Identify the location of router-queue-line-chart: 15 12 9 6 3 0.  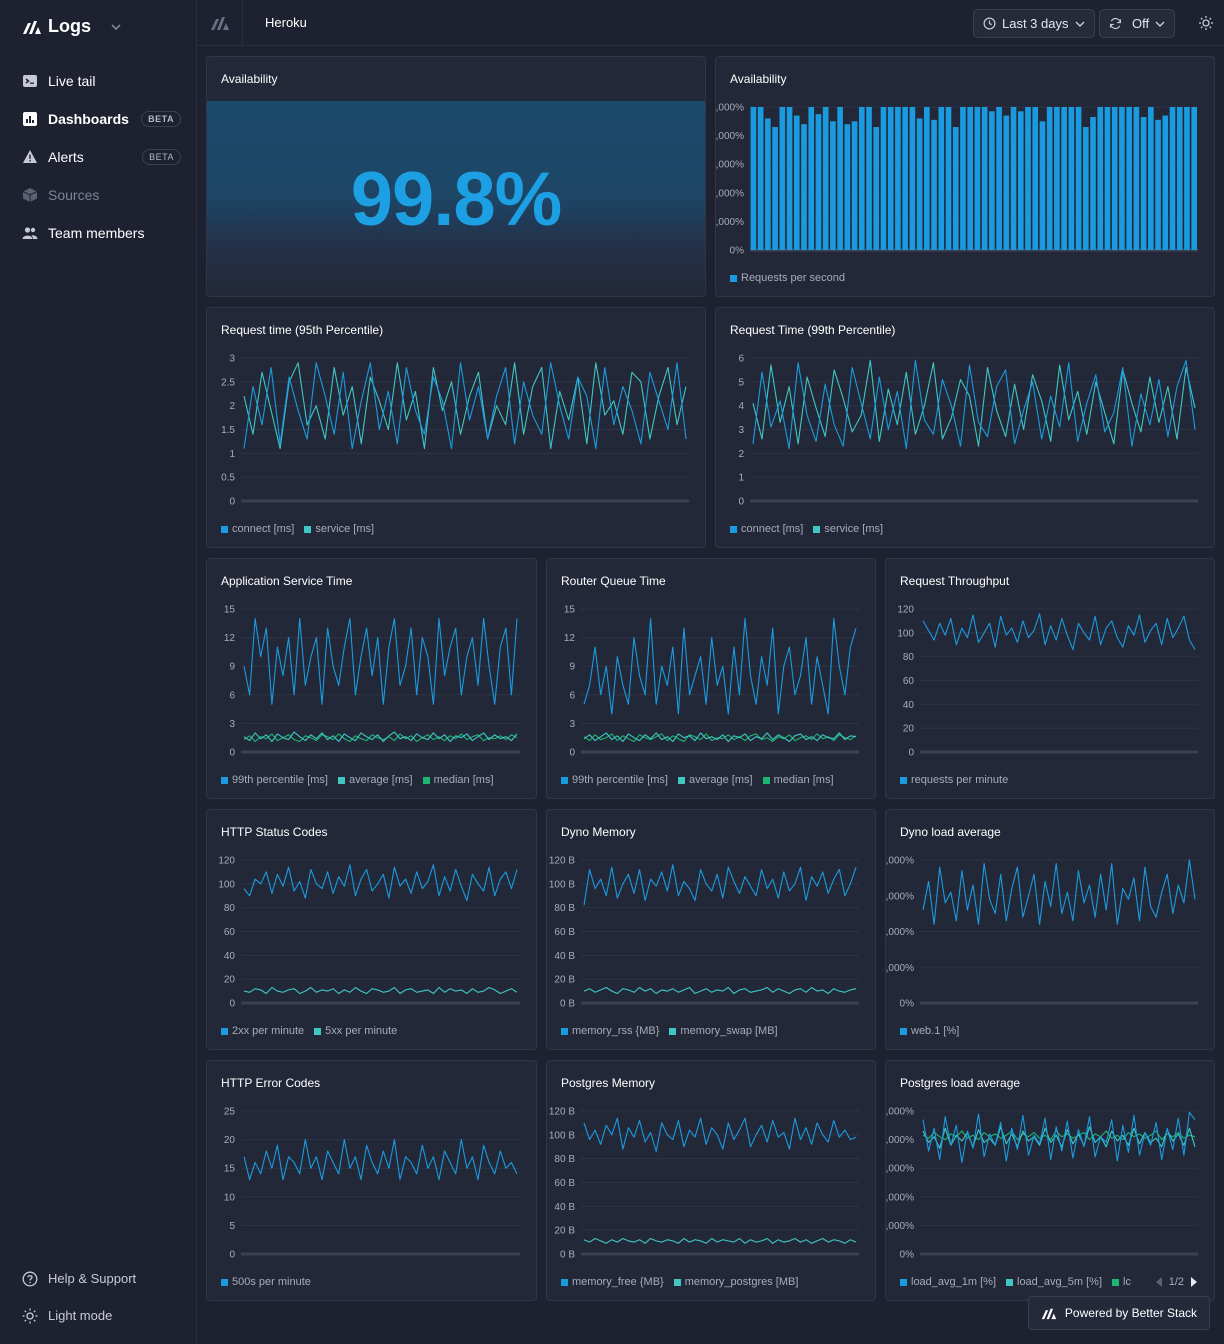
(711, 682).